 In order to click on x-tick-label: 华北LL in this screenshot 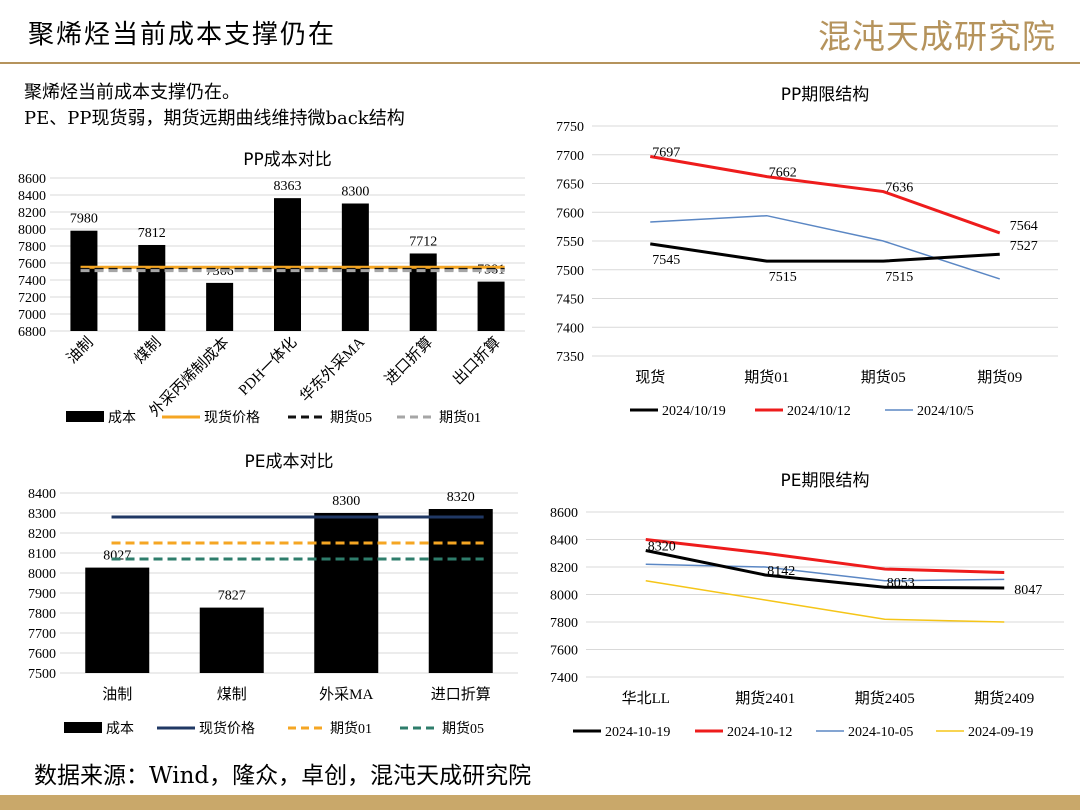, I will do `click(646, 698)`.